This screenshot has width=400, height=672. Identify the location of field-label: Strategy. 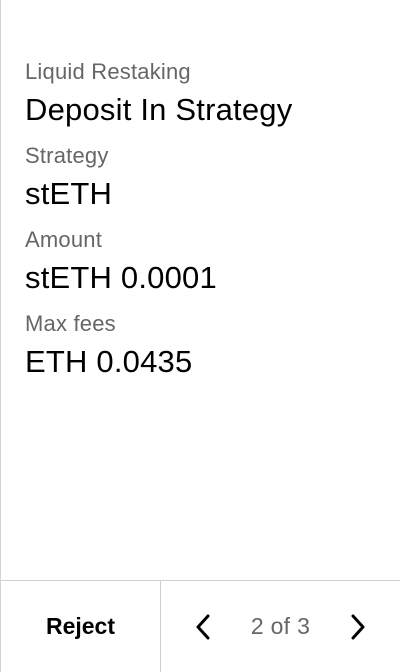
(67, 155).